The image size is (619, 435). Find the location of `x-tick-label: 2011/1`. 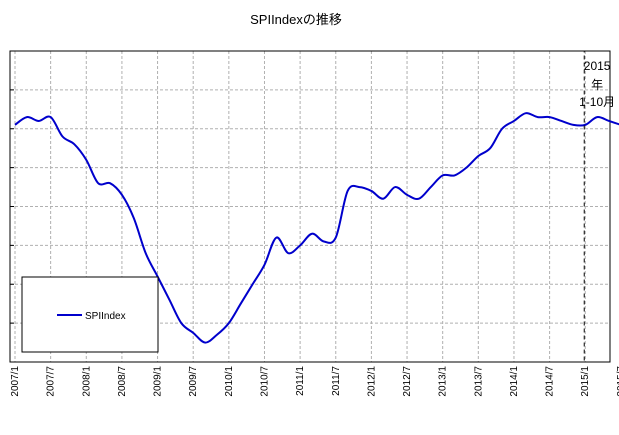

x-tick-label: 2011/1 is located at coordinates (300, 381).